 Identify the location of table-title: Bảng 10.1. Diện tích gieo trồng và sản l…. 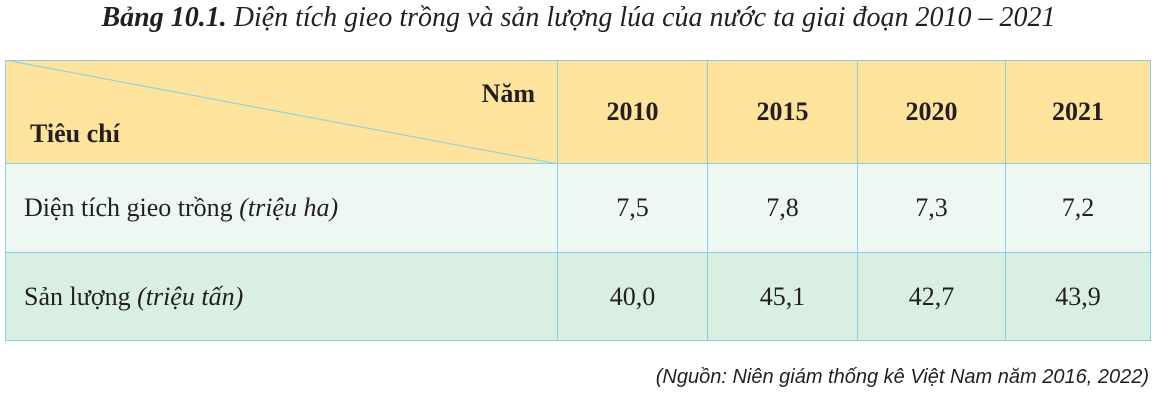
(578, 18).